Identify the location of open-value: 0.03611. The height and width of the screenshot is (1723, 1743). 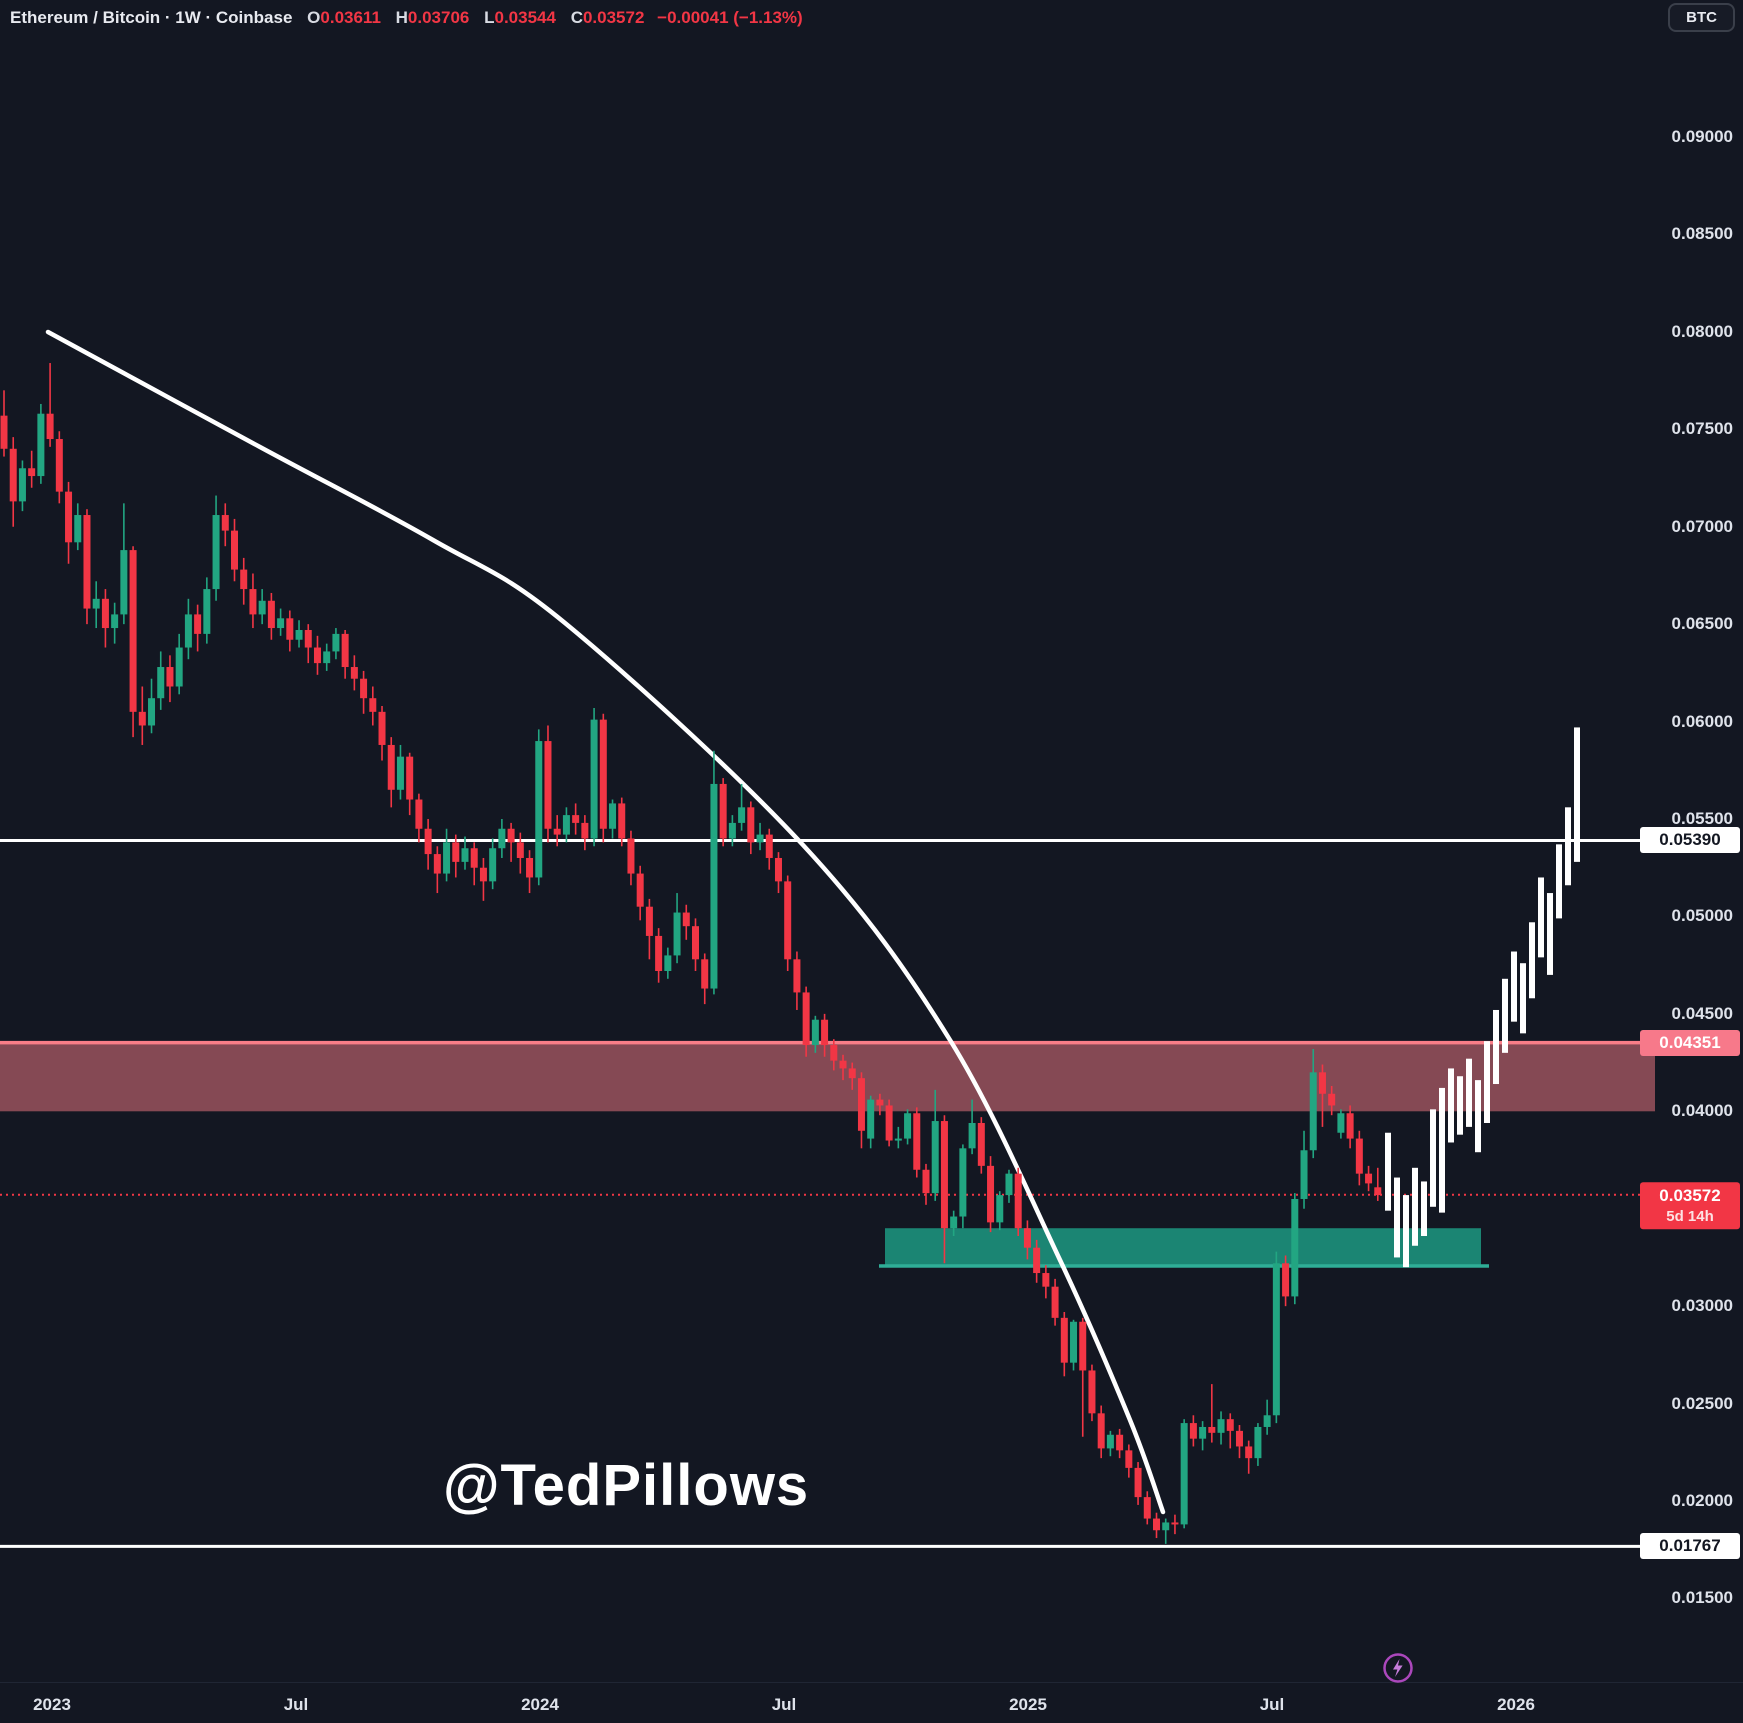
(350, 17).